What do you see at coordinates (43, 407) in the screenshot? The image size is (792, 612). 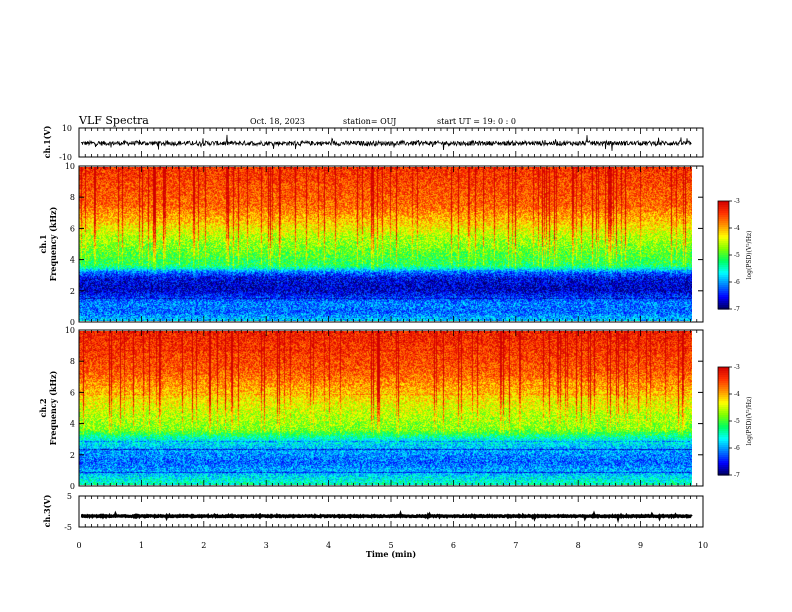 I see `ch2-spectrogram-ylabel-channel: ch.2` at bounding box center [43, 407].